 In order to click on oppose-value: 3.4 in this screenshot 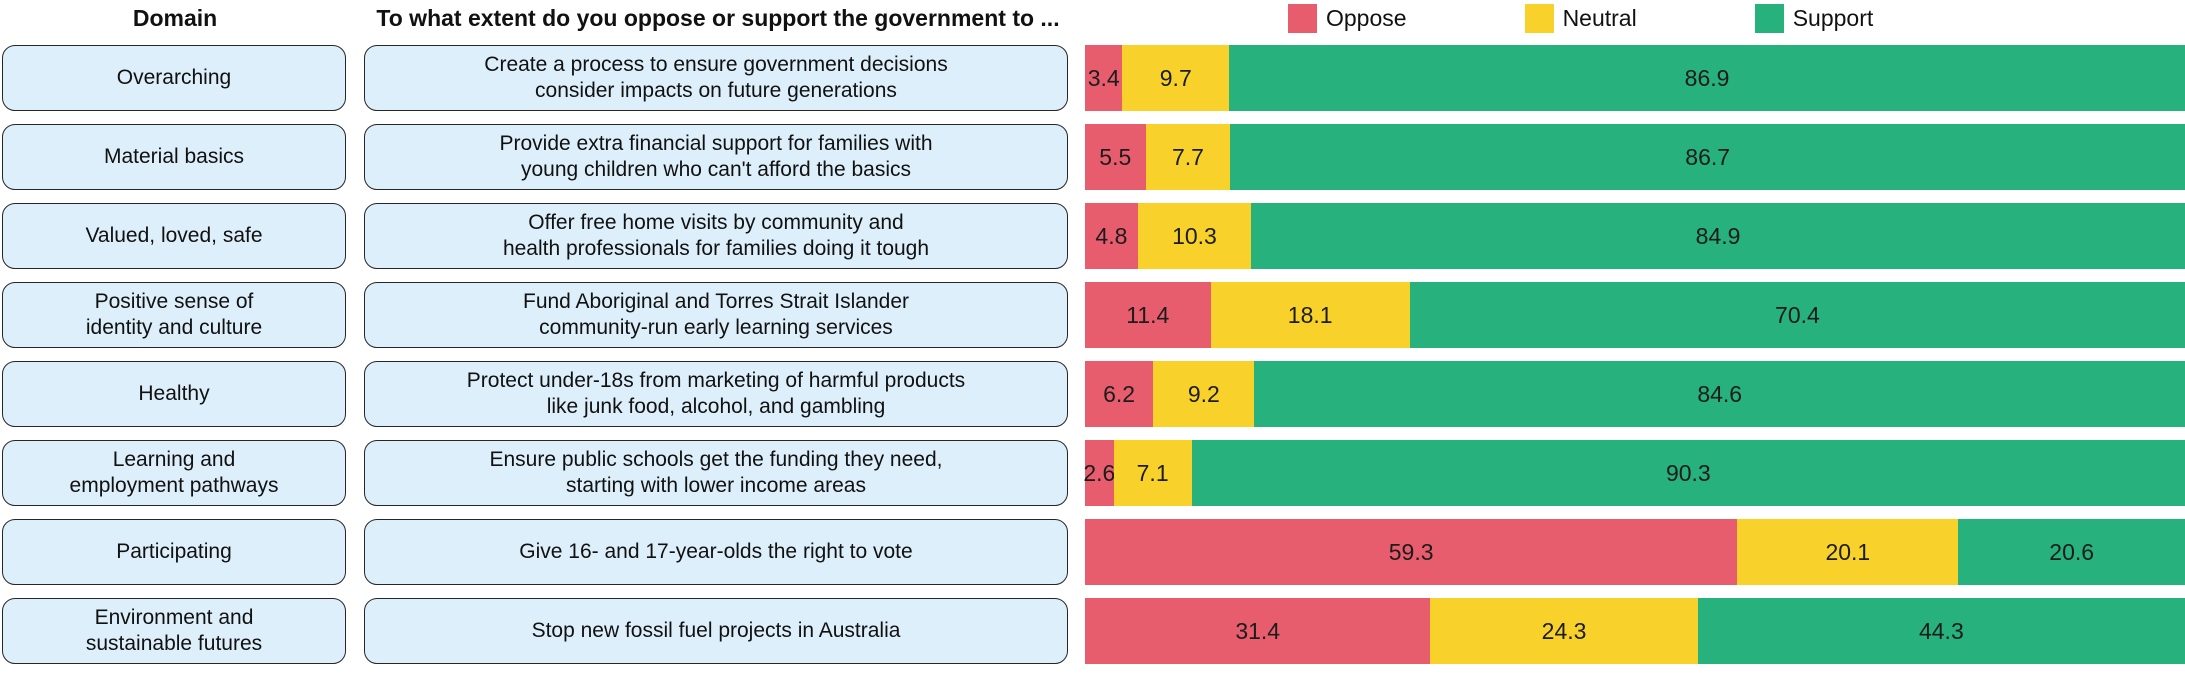, I will do `click(1103, 77)`.